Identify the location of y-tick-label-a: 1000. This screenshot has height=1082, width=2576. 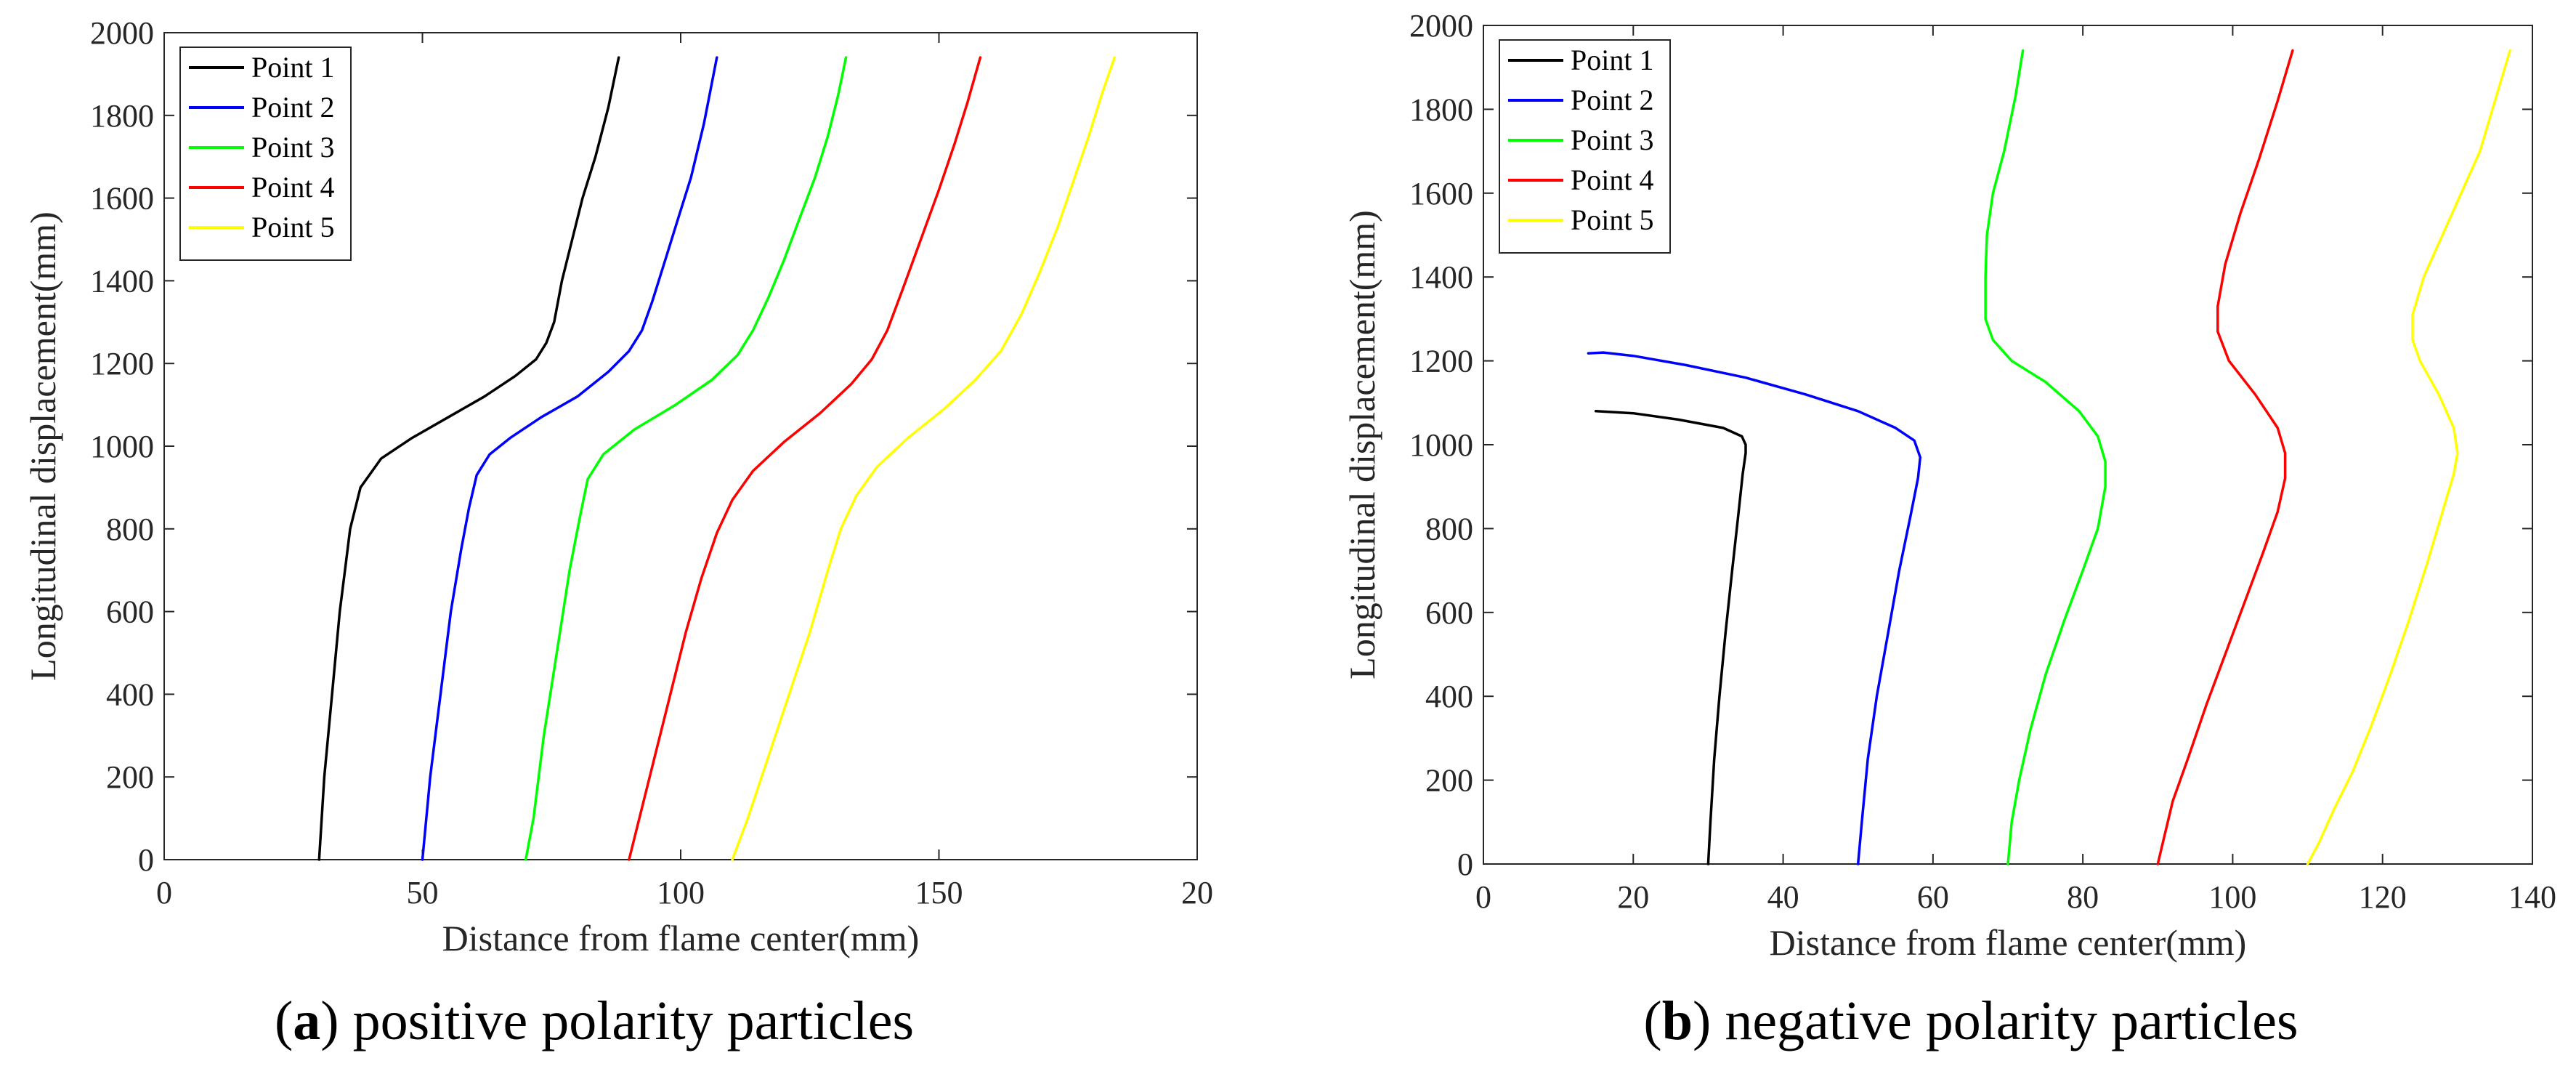
(122, 447).